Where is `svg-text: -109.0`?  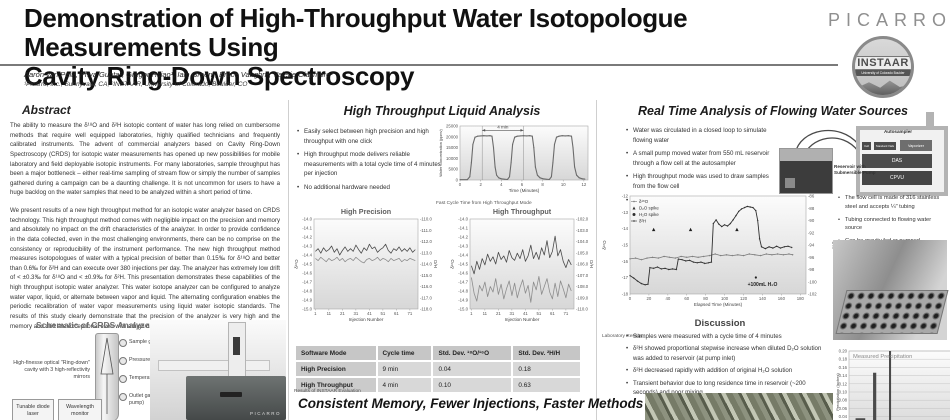 svg-text: -109.0 is located at coordinates (582, 297).